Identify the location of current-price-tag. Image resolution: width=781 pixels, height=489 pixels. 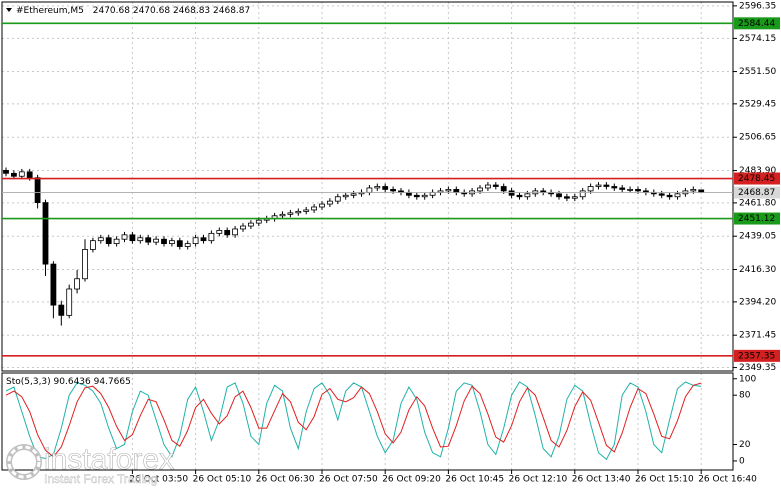
(757, 192).